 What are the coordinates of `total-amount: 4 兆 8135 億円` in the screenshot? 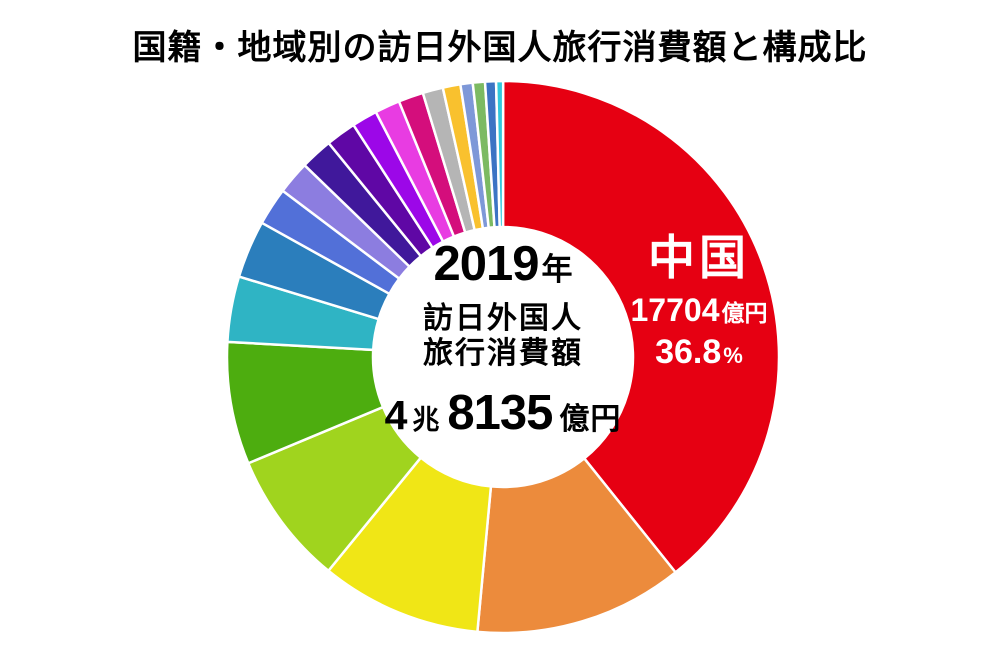 It's located at (503, 413).